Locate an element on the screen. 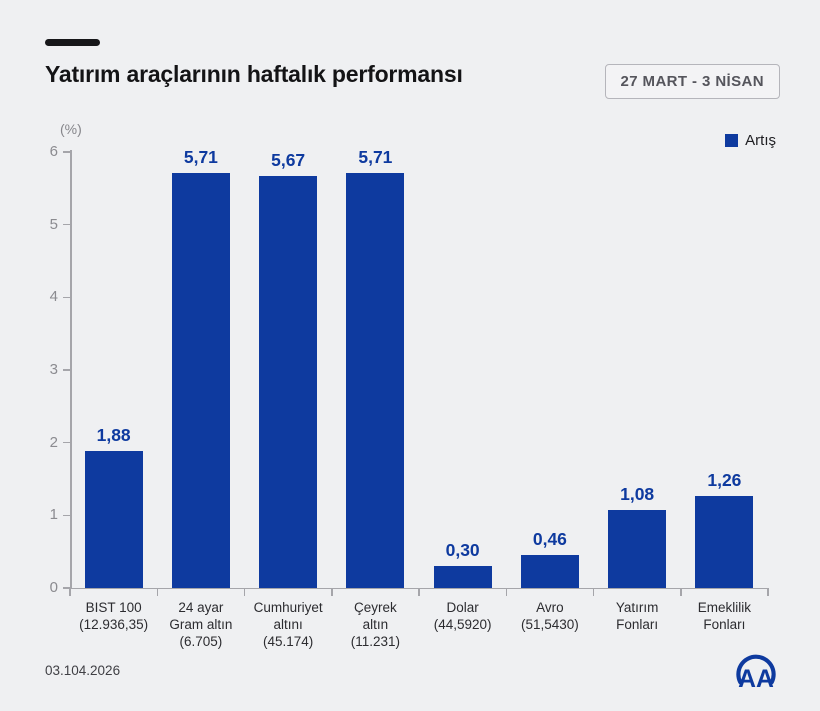  category-label: BIST 100 (12.936,35) is located at coordinates (113, 616).